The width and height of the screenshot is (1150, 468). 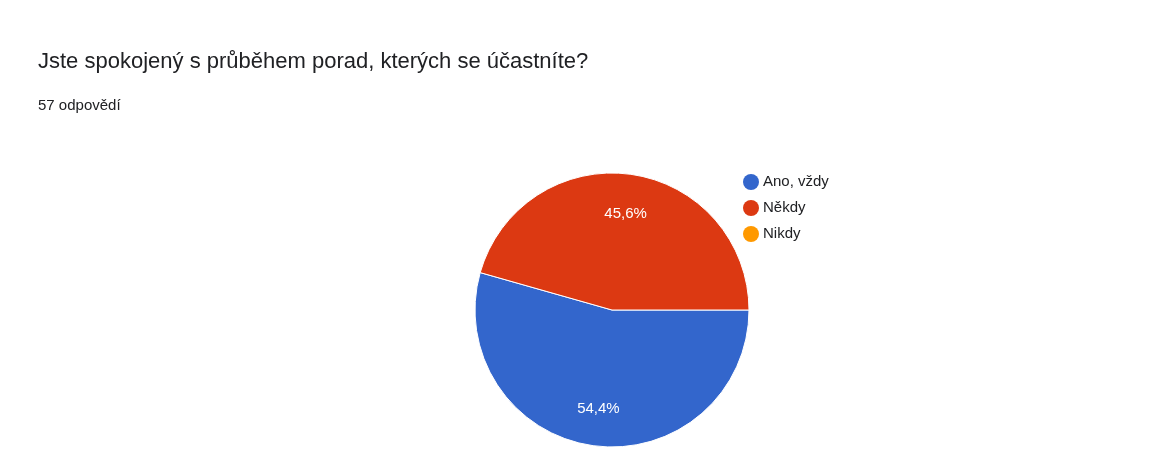 I want to click on data-label: 45,6%, so click(x=625, y=212).